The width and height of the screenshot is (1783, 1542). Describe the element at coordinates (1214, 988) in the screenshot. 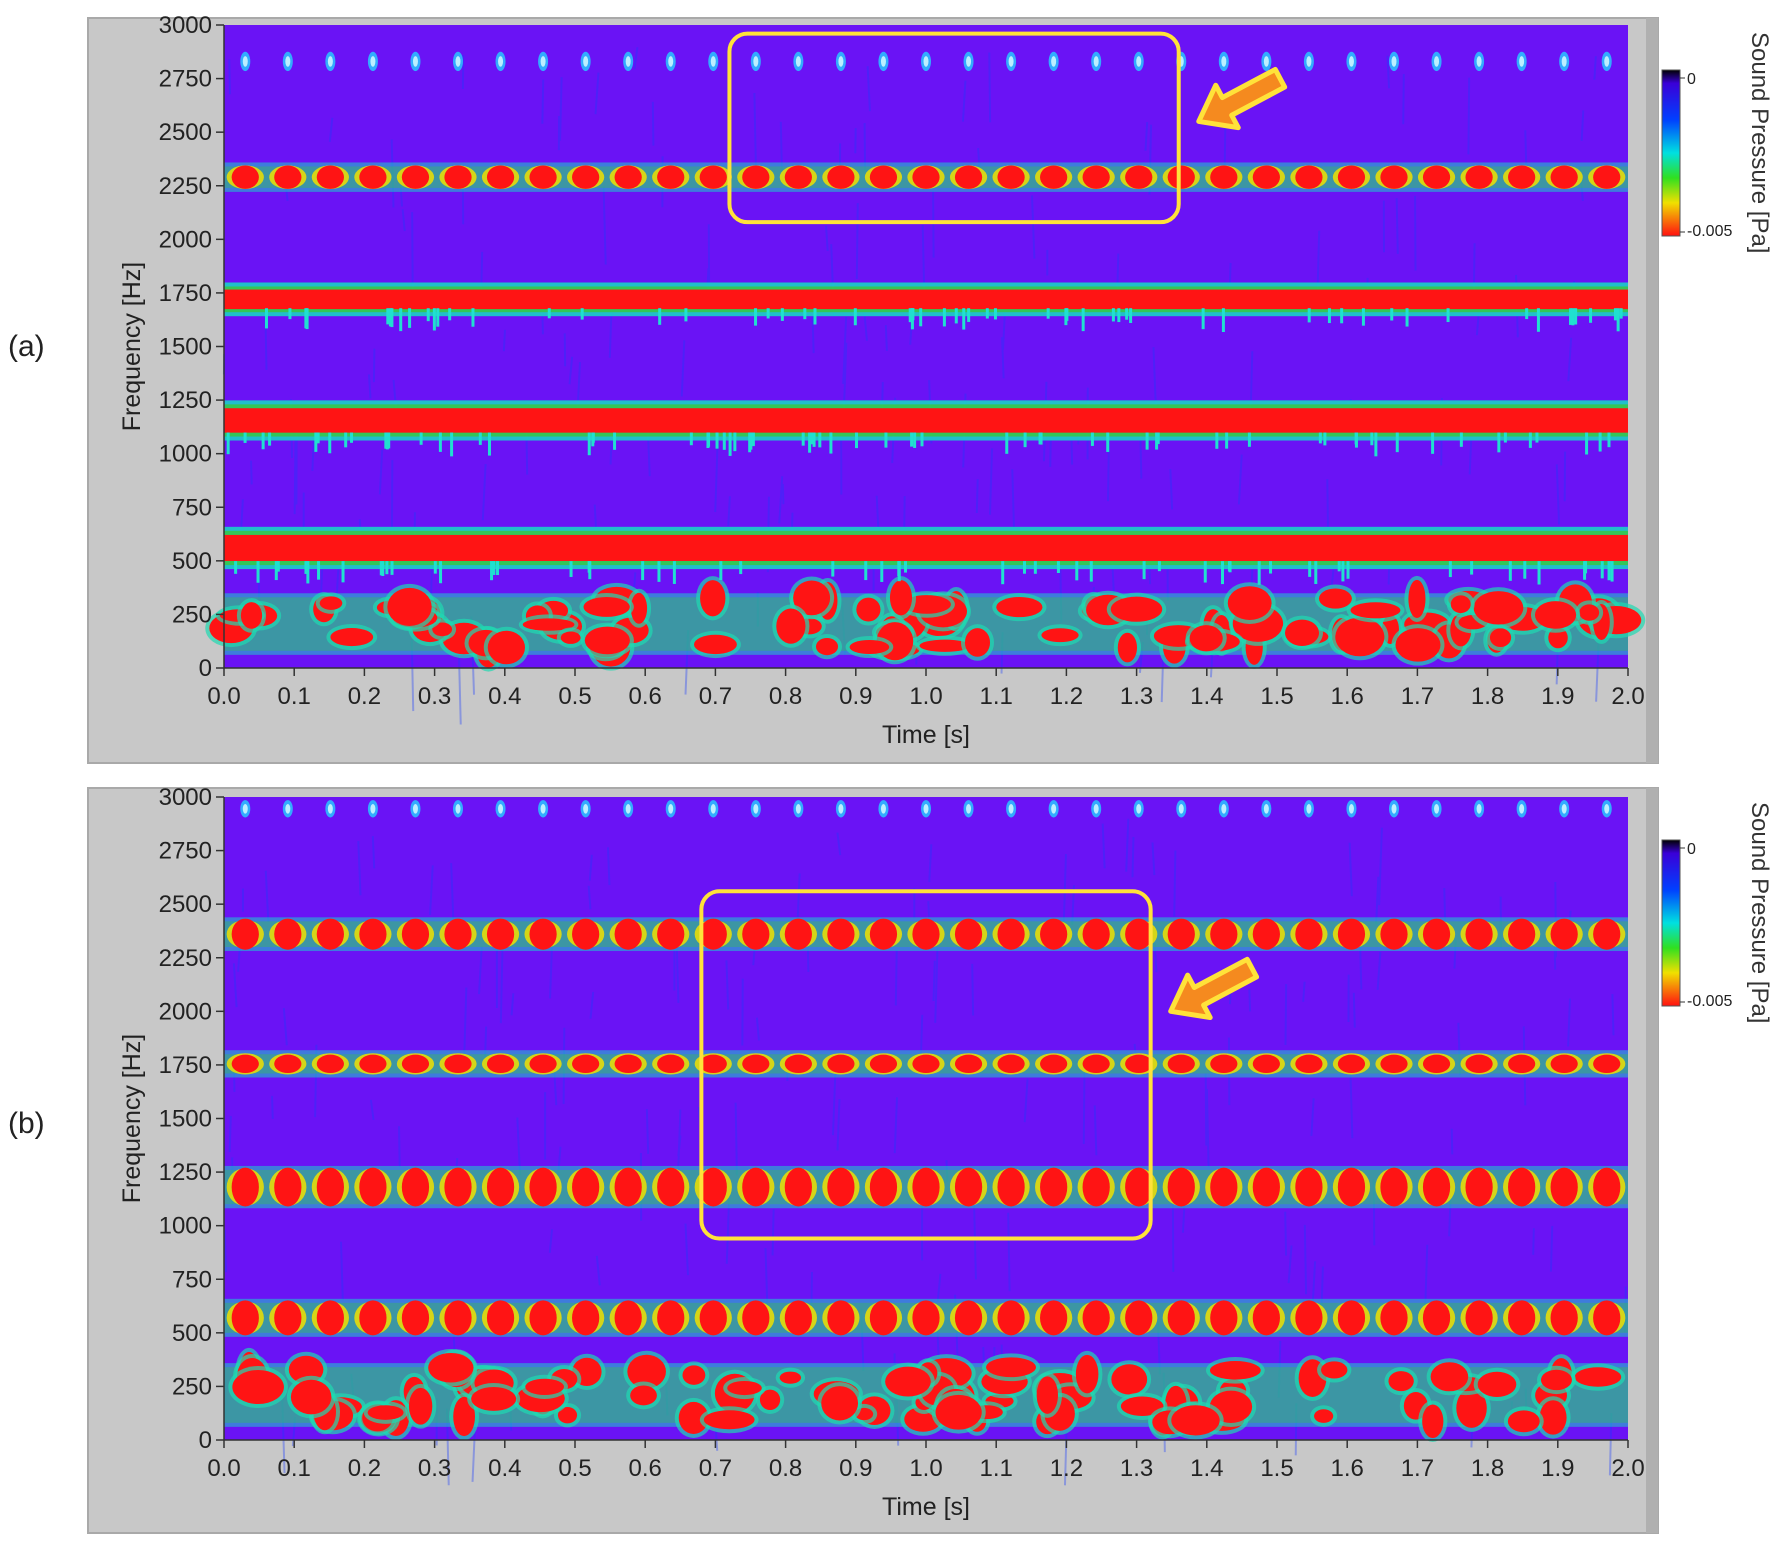

I see `callout-arrow` at that location.